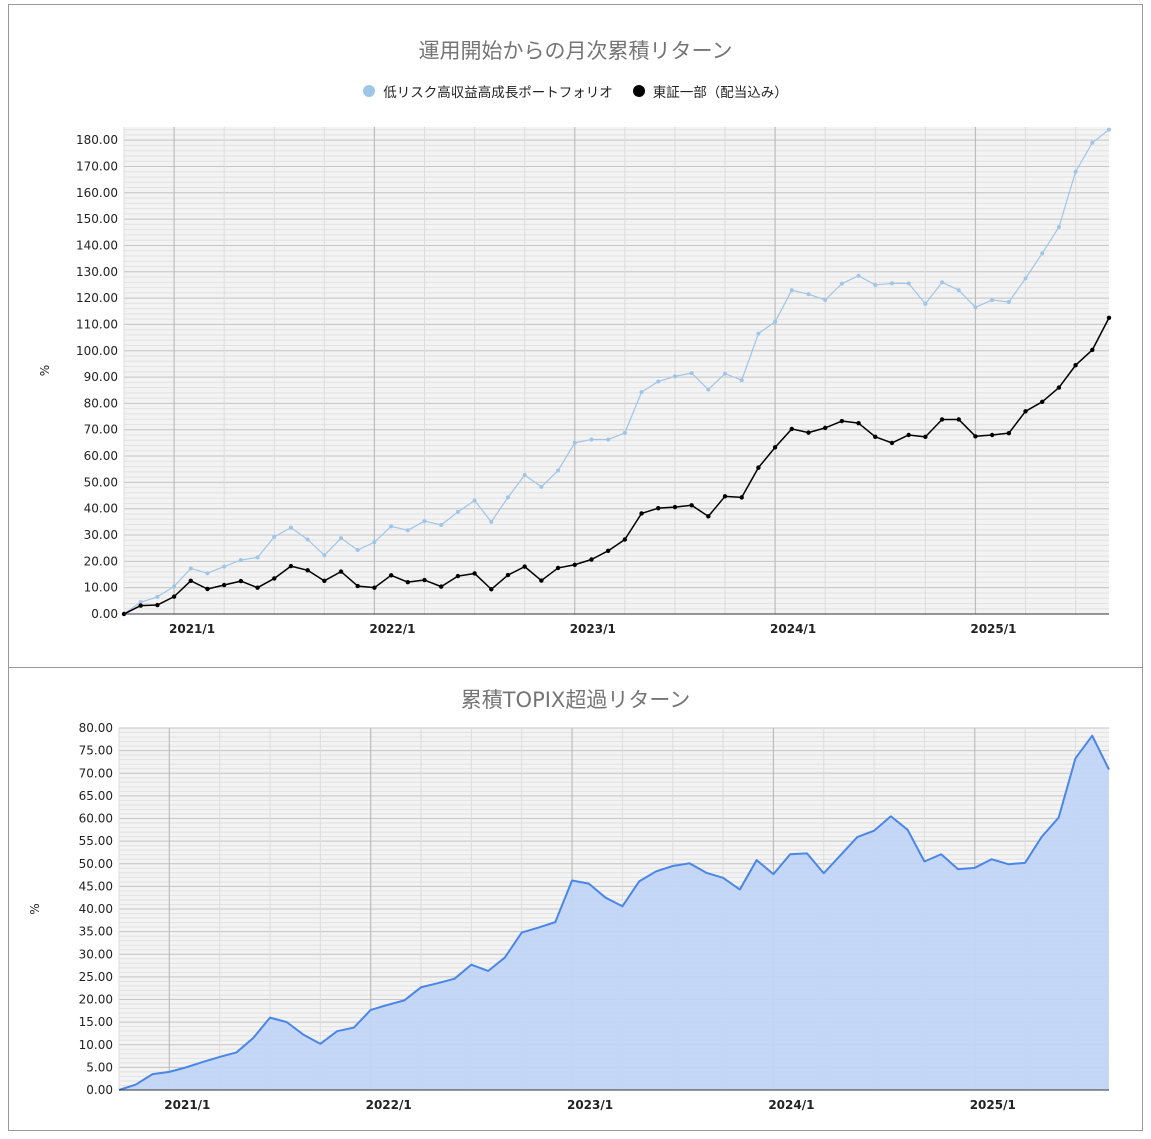 The width and height of the screenshot is (1151, 1139). Describe the element at coordinates (710, 91) in the screenshot. I see `legend-item-tse: 東証一部（配当込み）` at that location.